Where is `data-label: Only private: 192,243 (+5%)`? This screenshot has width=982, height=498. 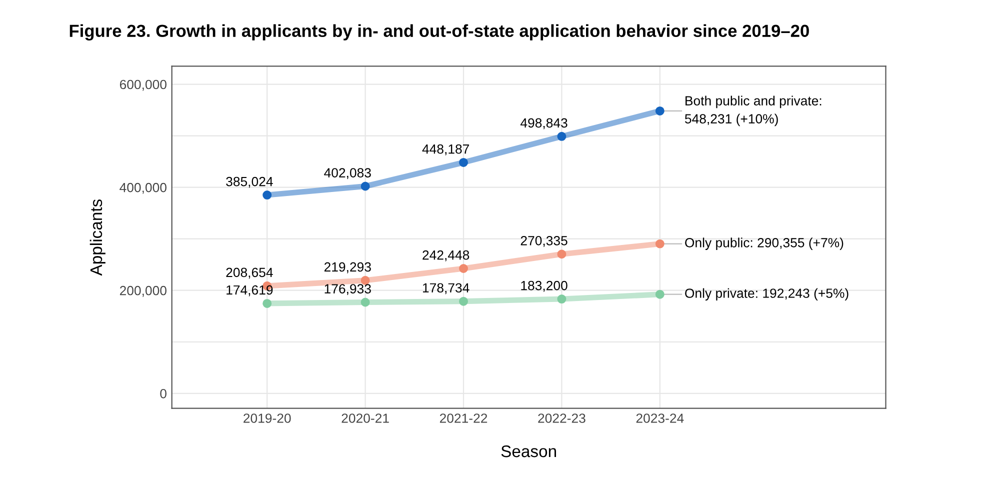
data-label: Only private: 192,243 (+5%) is located at coordinates (766, 294).